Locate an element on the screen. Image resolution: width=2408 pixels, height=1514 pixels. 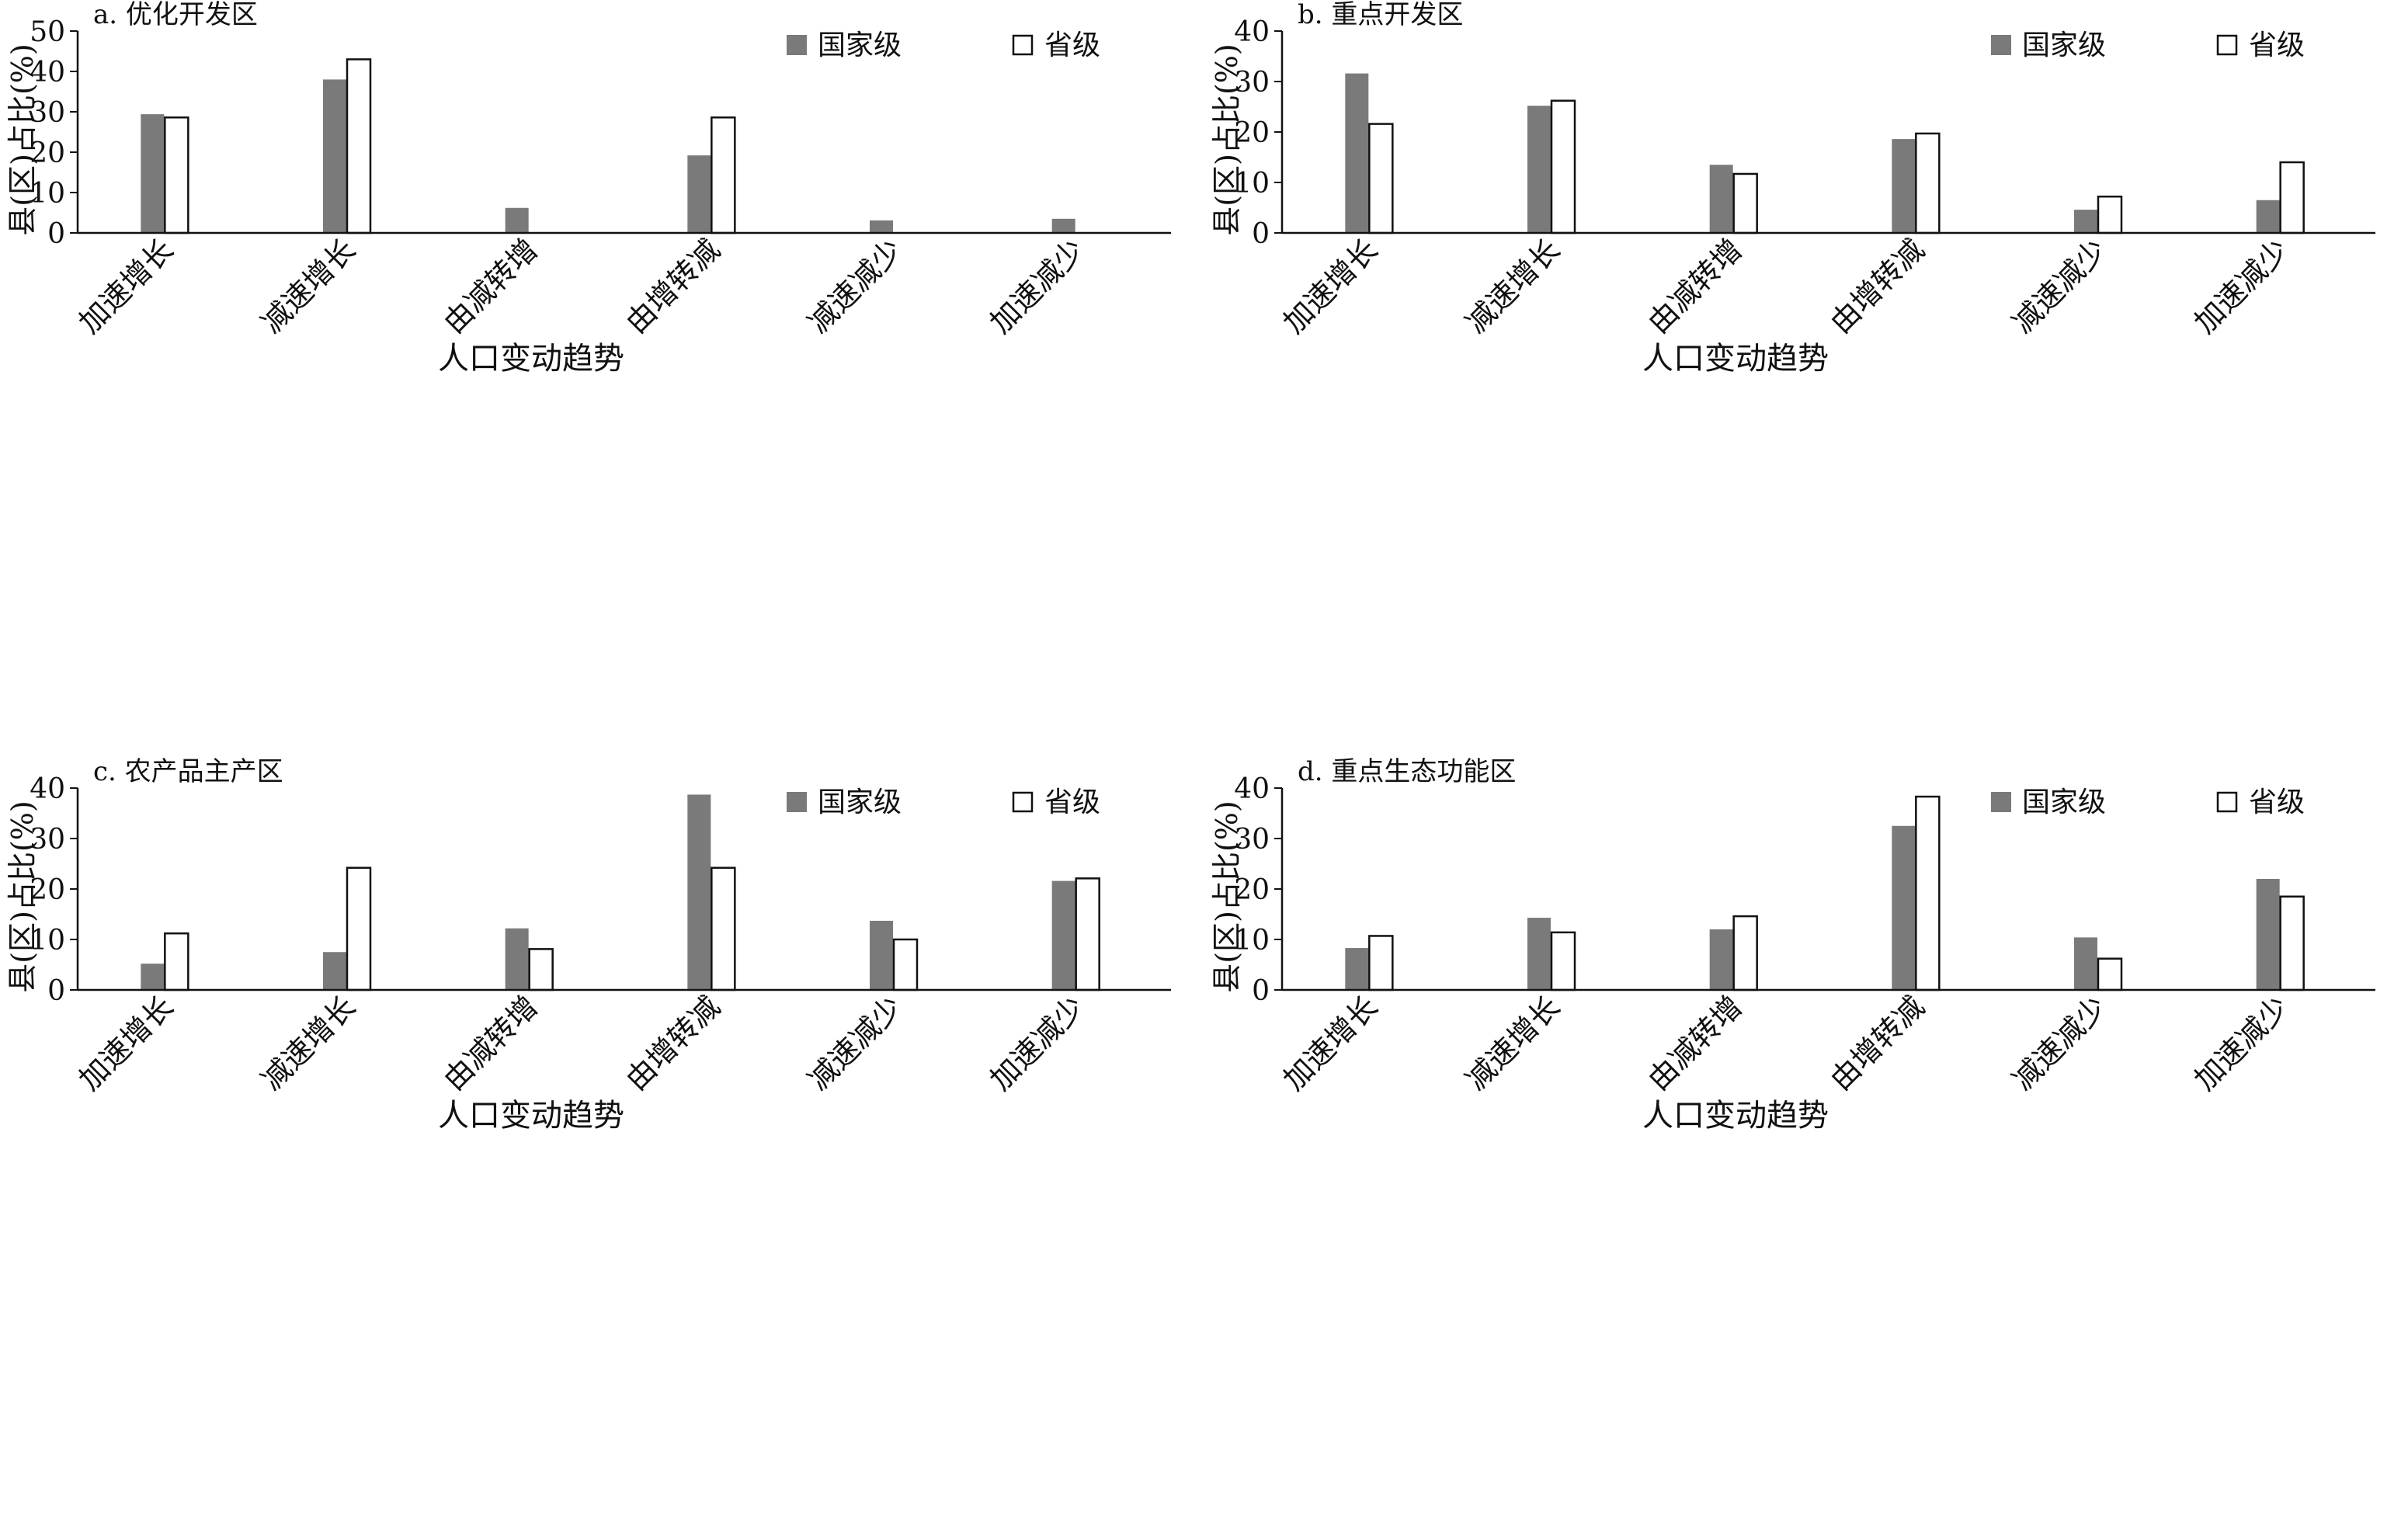
chart-title: d. 重点生态功能区 is located at coordinates (1407, 772).